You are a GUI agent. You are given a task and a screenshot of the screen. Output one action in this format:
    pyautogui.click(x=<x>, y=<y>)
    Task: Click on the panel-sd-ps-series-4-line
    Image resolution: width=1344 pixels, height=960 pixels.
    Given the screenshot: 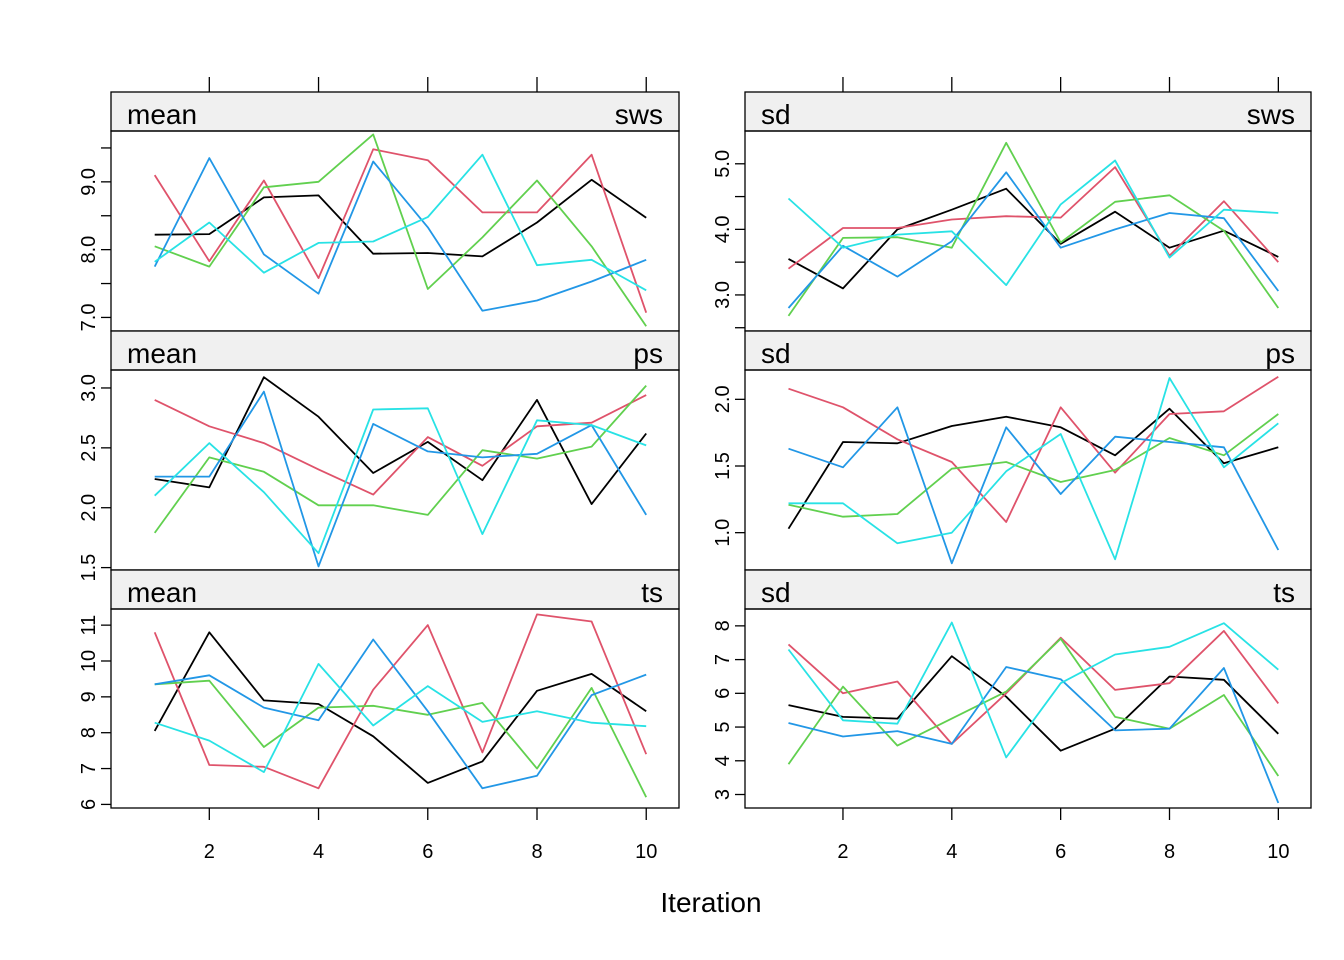 What is the action you would take?
    pyautogui.click(x=1034, y=485)
    